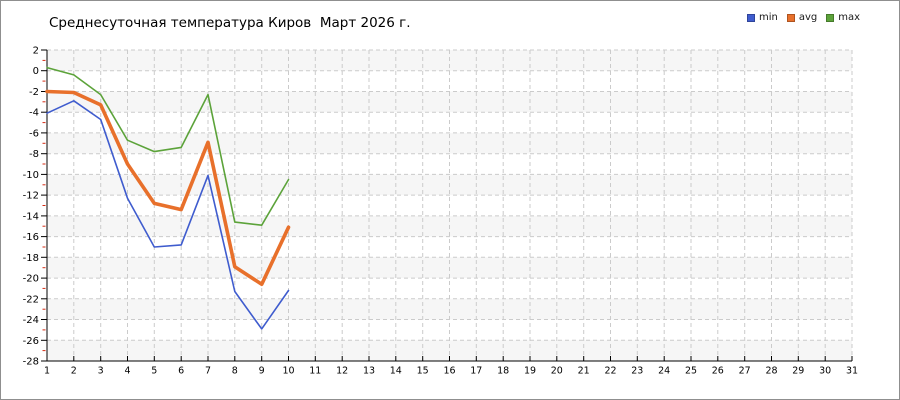  Describe the element at coordinates (664, 371) in the screenshot. I see `x-tick-label: 24` at that location.